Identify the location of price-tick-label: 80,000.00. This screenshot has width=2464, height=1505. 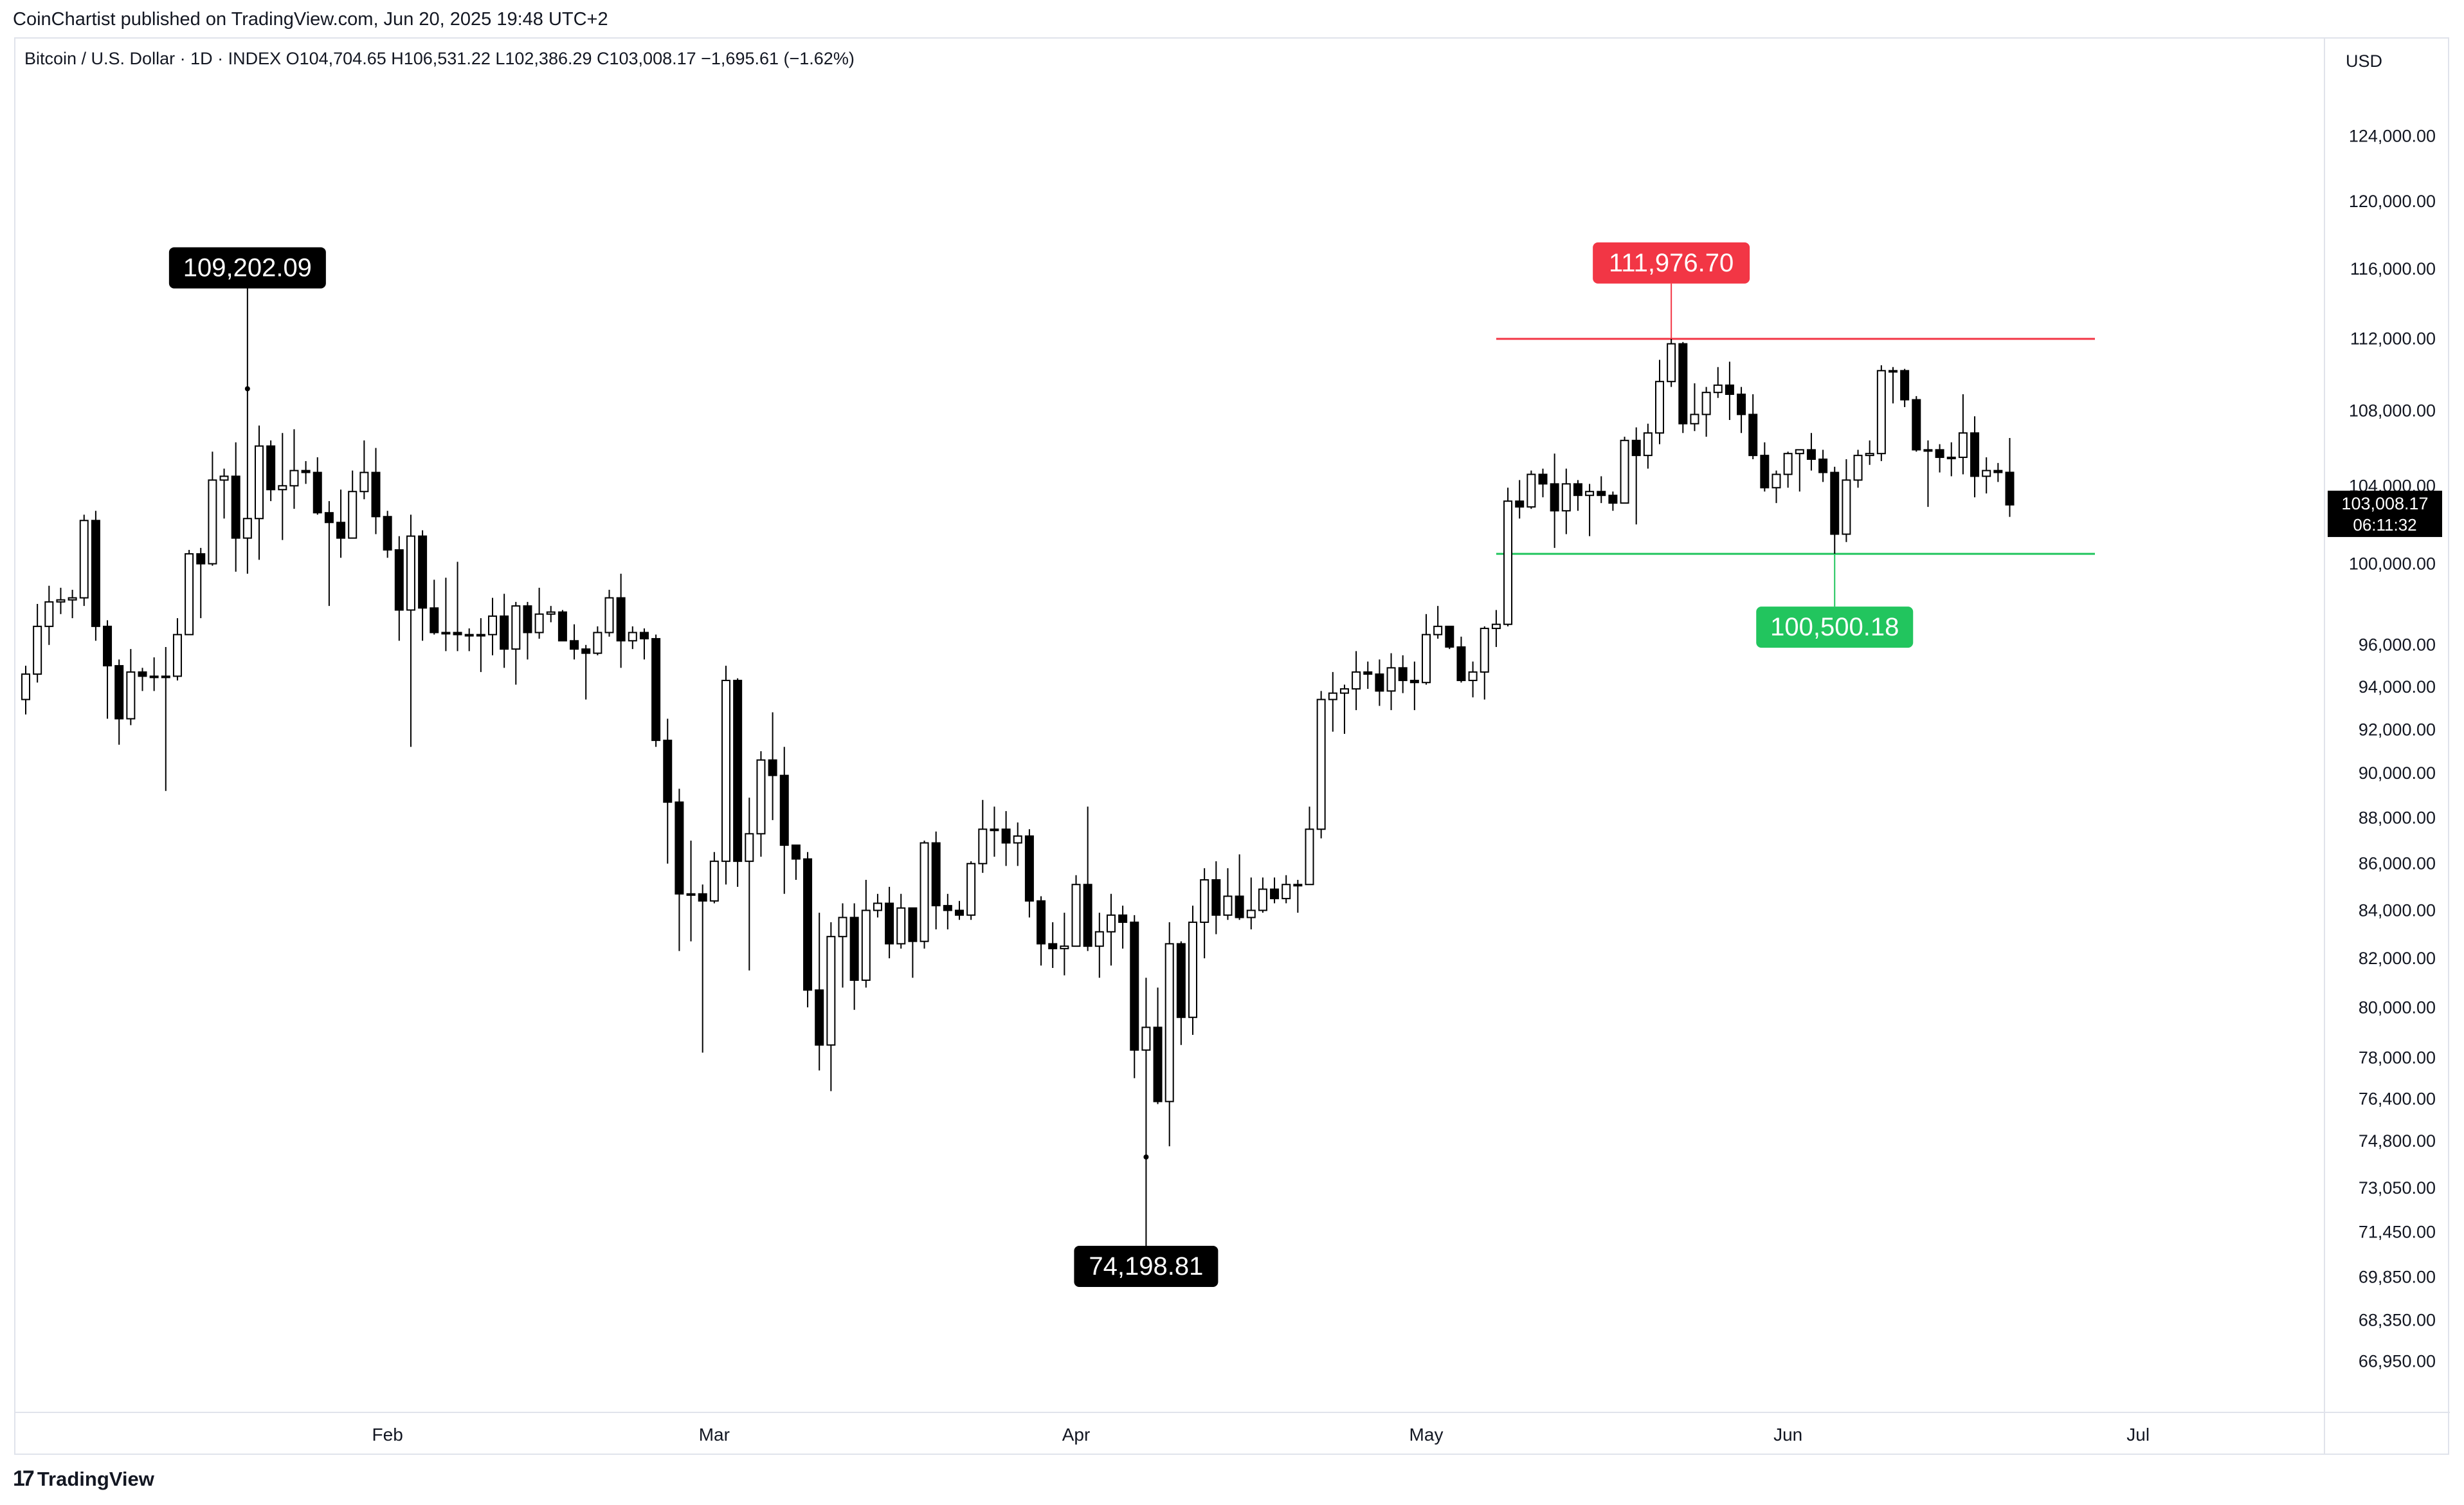
(2397, 1007).